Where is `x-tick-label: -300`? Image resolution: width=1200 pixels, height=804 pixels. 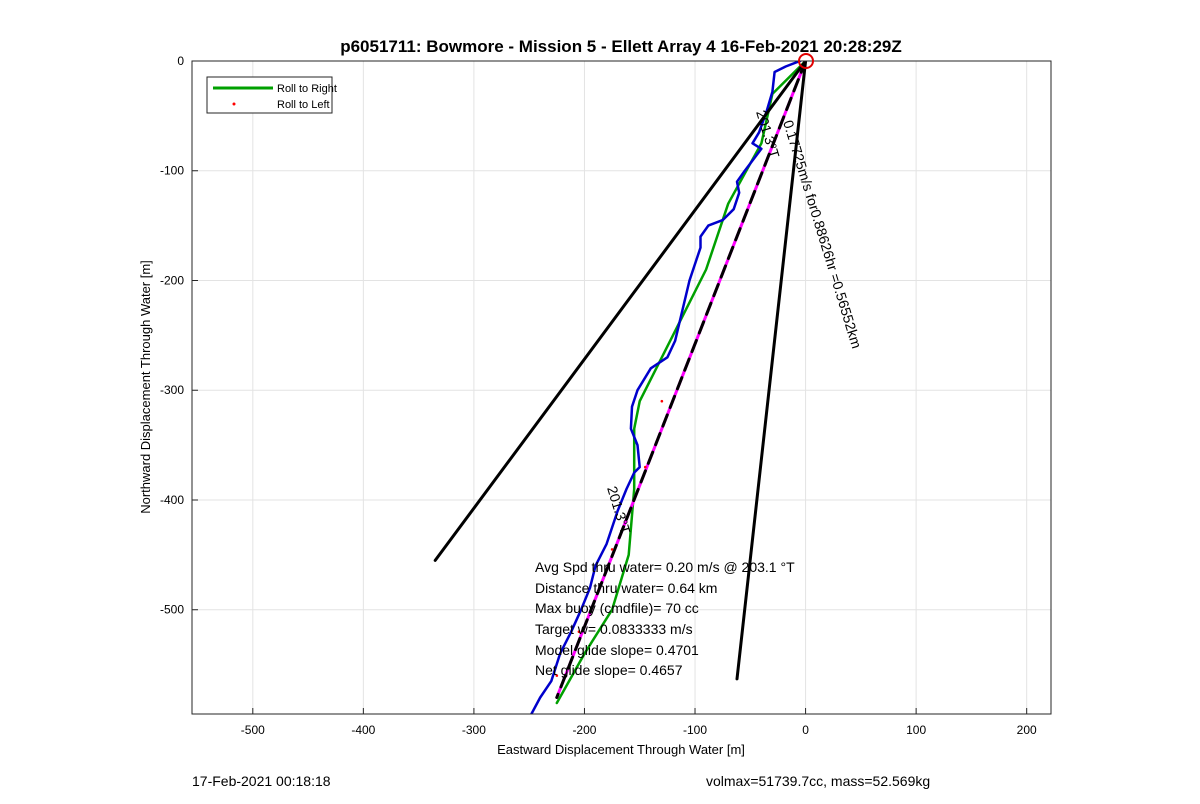 x-tick-label: -300 is located at coordinates (474, 730).